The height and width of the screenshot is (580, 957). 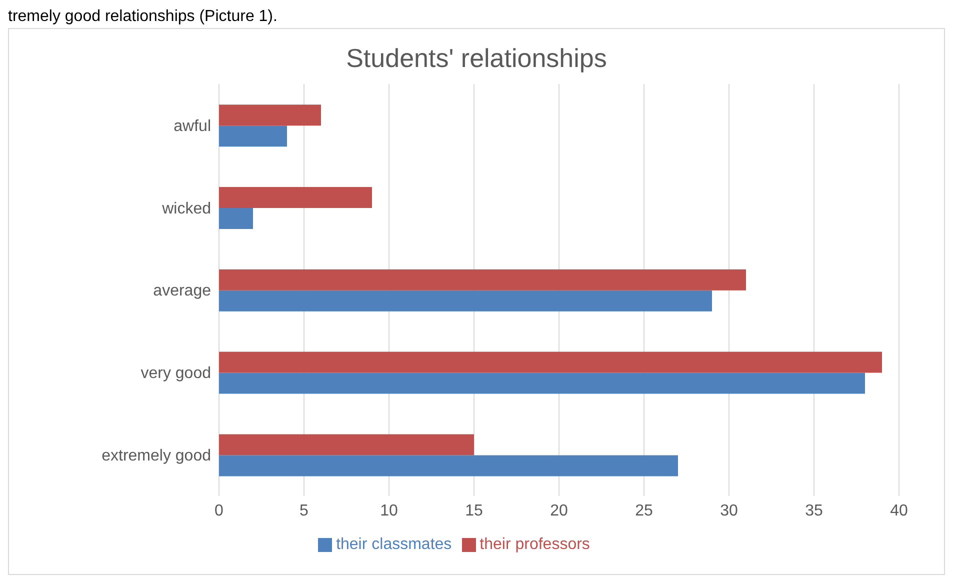 I want to click on x-tick-label: 40, so click(x=899, y=511).